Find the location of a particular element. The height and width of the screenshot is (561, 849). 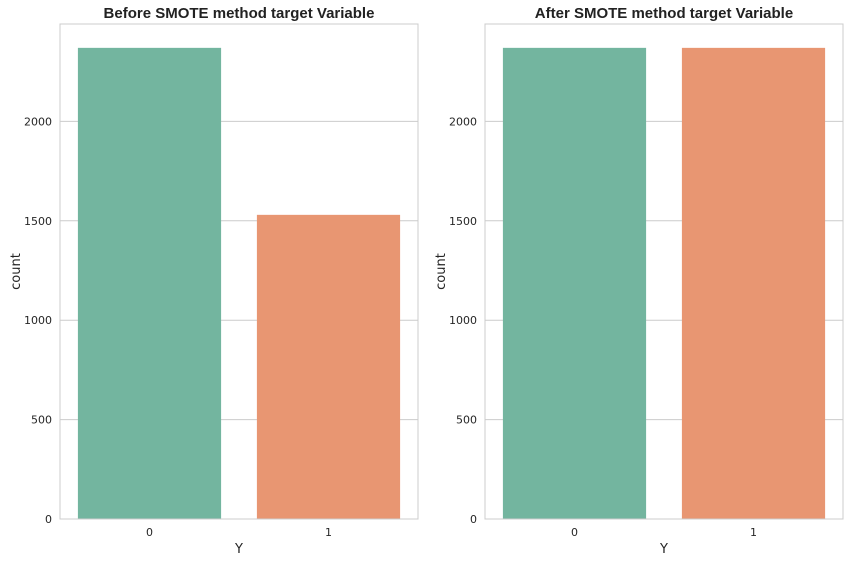

chart-title: Before SMOTE method target Variable is located at coordinates (239, 13).